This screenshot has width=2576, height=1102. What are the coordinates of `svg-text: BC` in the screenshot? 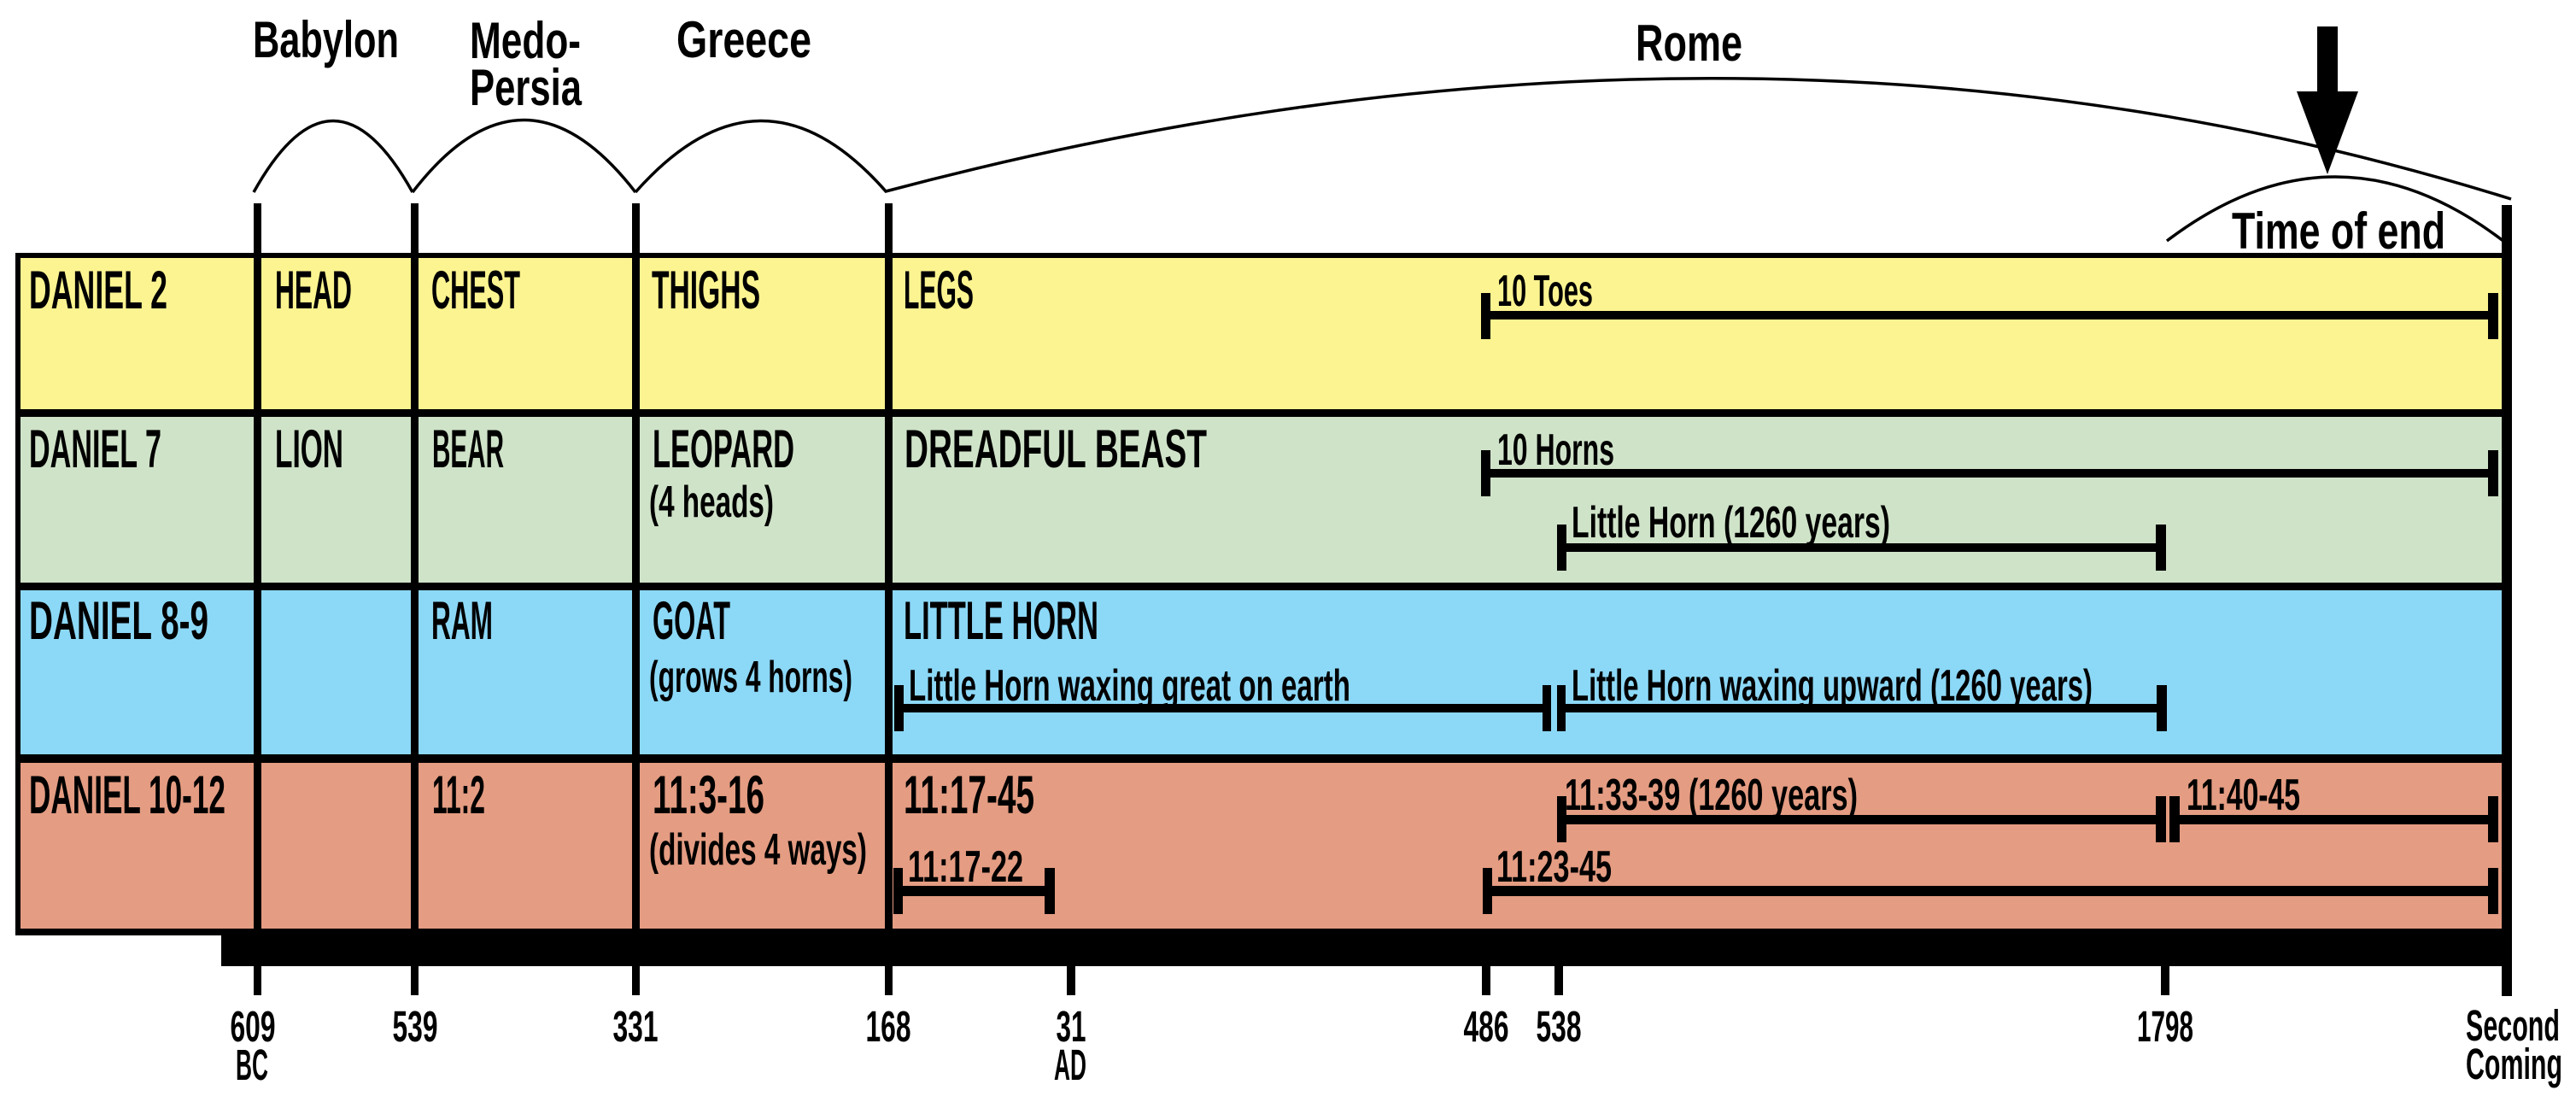 It's located at (252, 1064).